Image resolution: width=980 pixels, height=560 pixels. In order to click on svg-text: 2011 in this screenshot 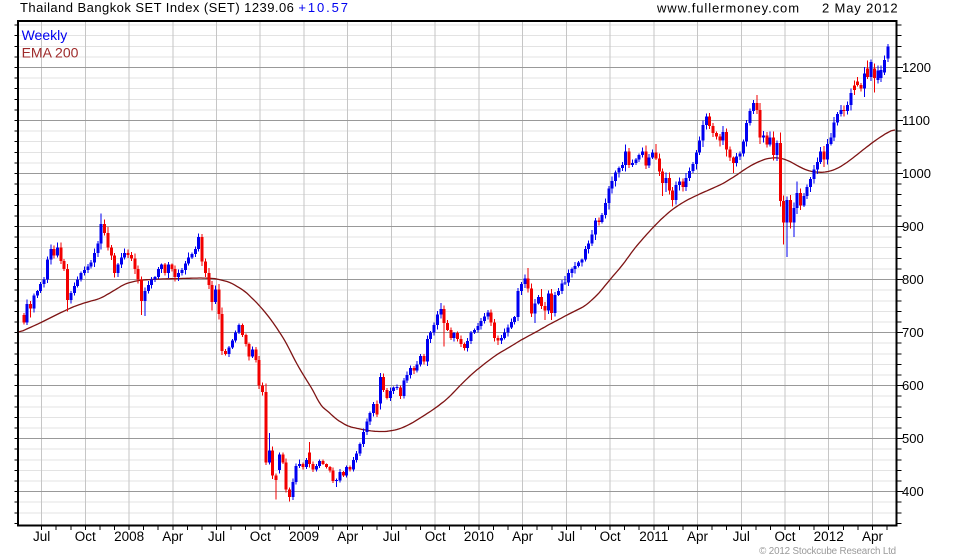, I will do `click(653, 536)`.